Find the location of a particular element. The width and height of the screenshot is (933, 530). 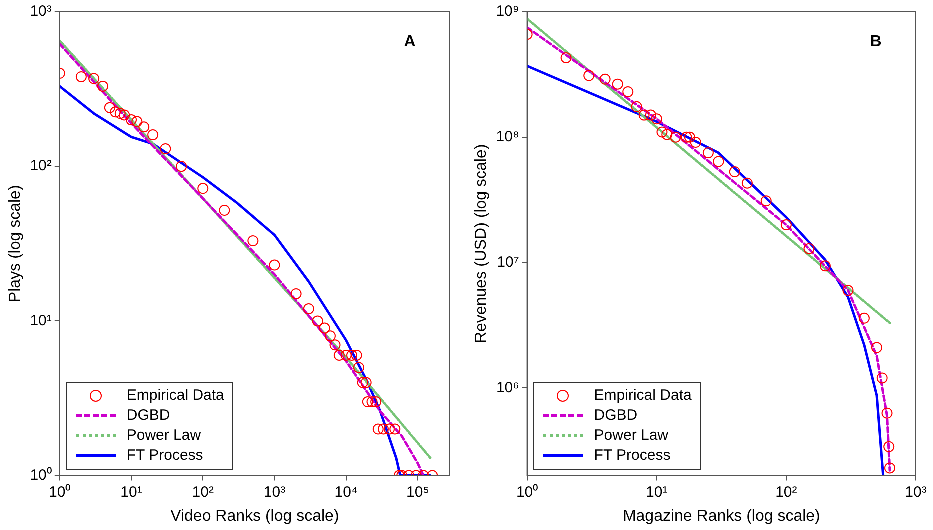

annotation: B is located at coordinates (876, 41).